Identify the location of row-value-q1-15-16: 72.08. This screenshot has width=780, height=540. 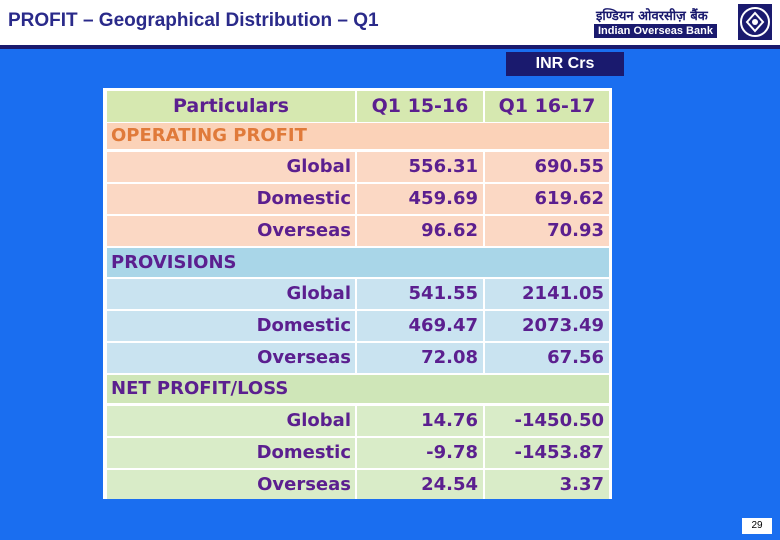
(420, 358).